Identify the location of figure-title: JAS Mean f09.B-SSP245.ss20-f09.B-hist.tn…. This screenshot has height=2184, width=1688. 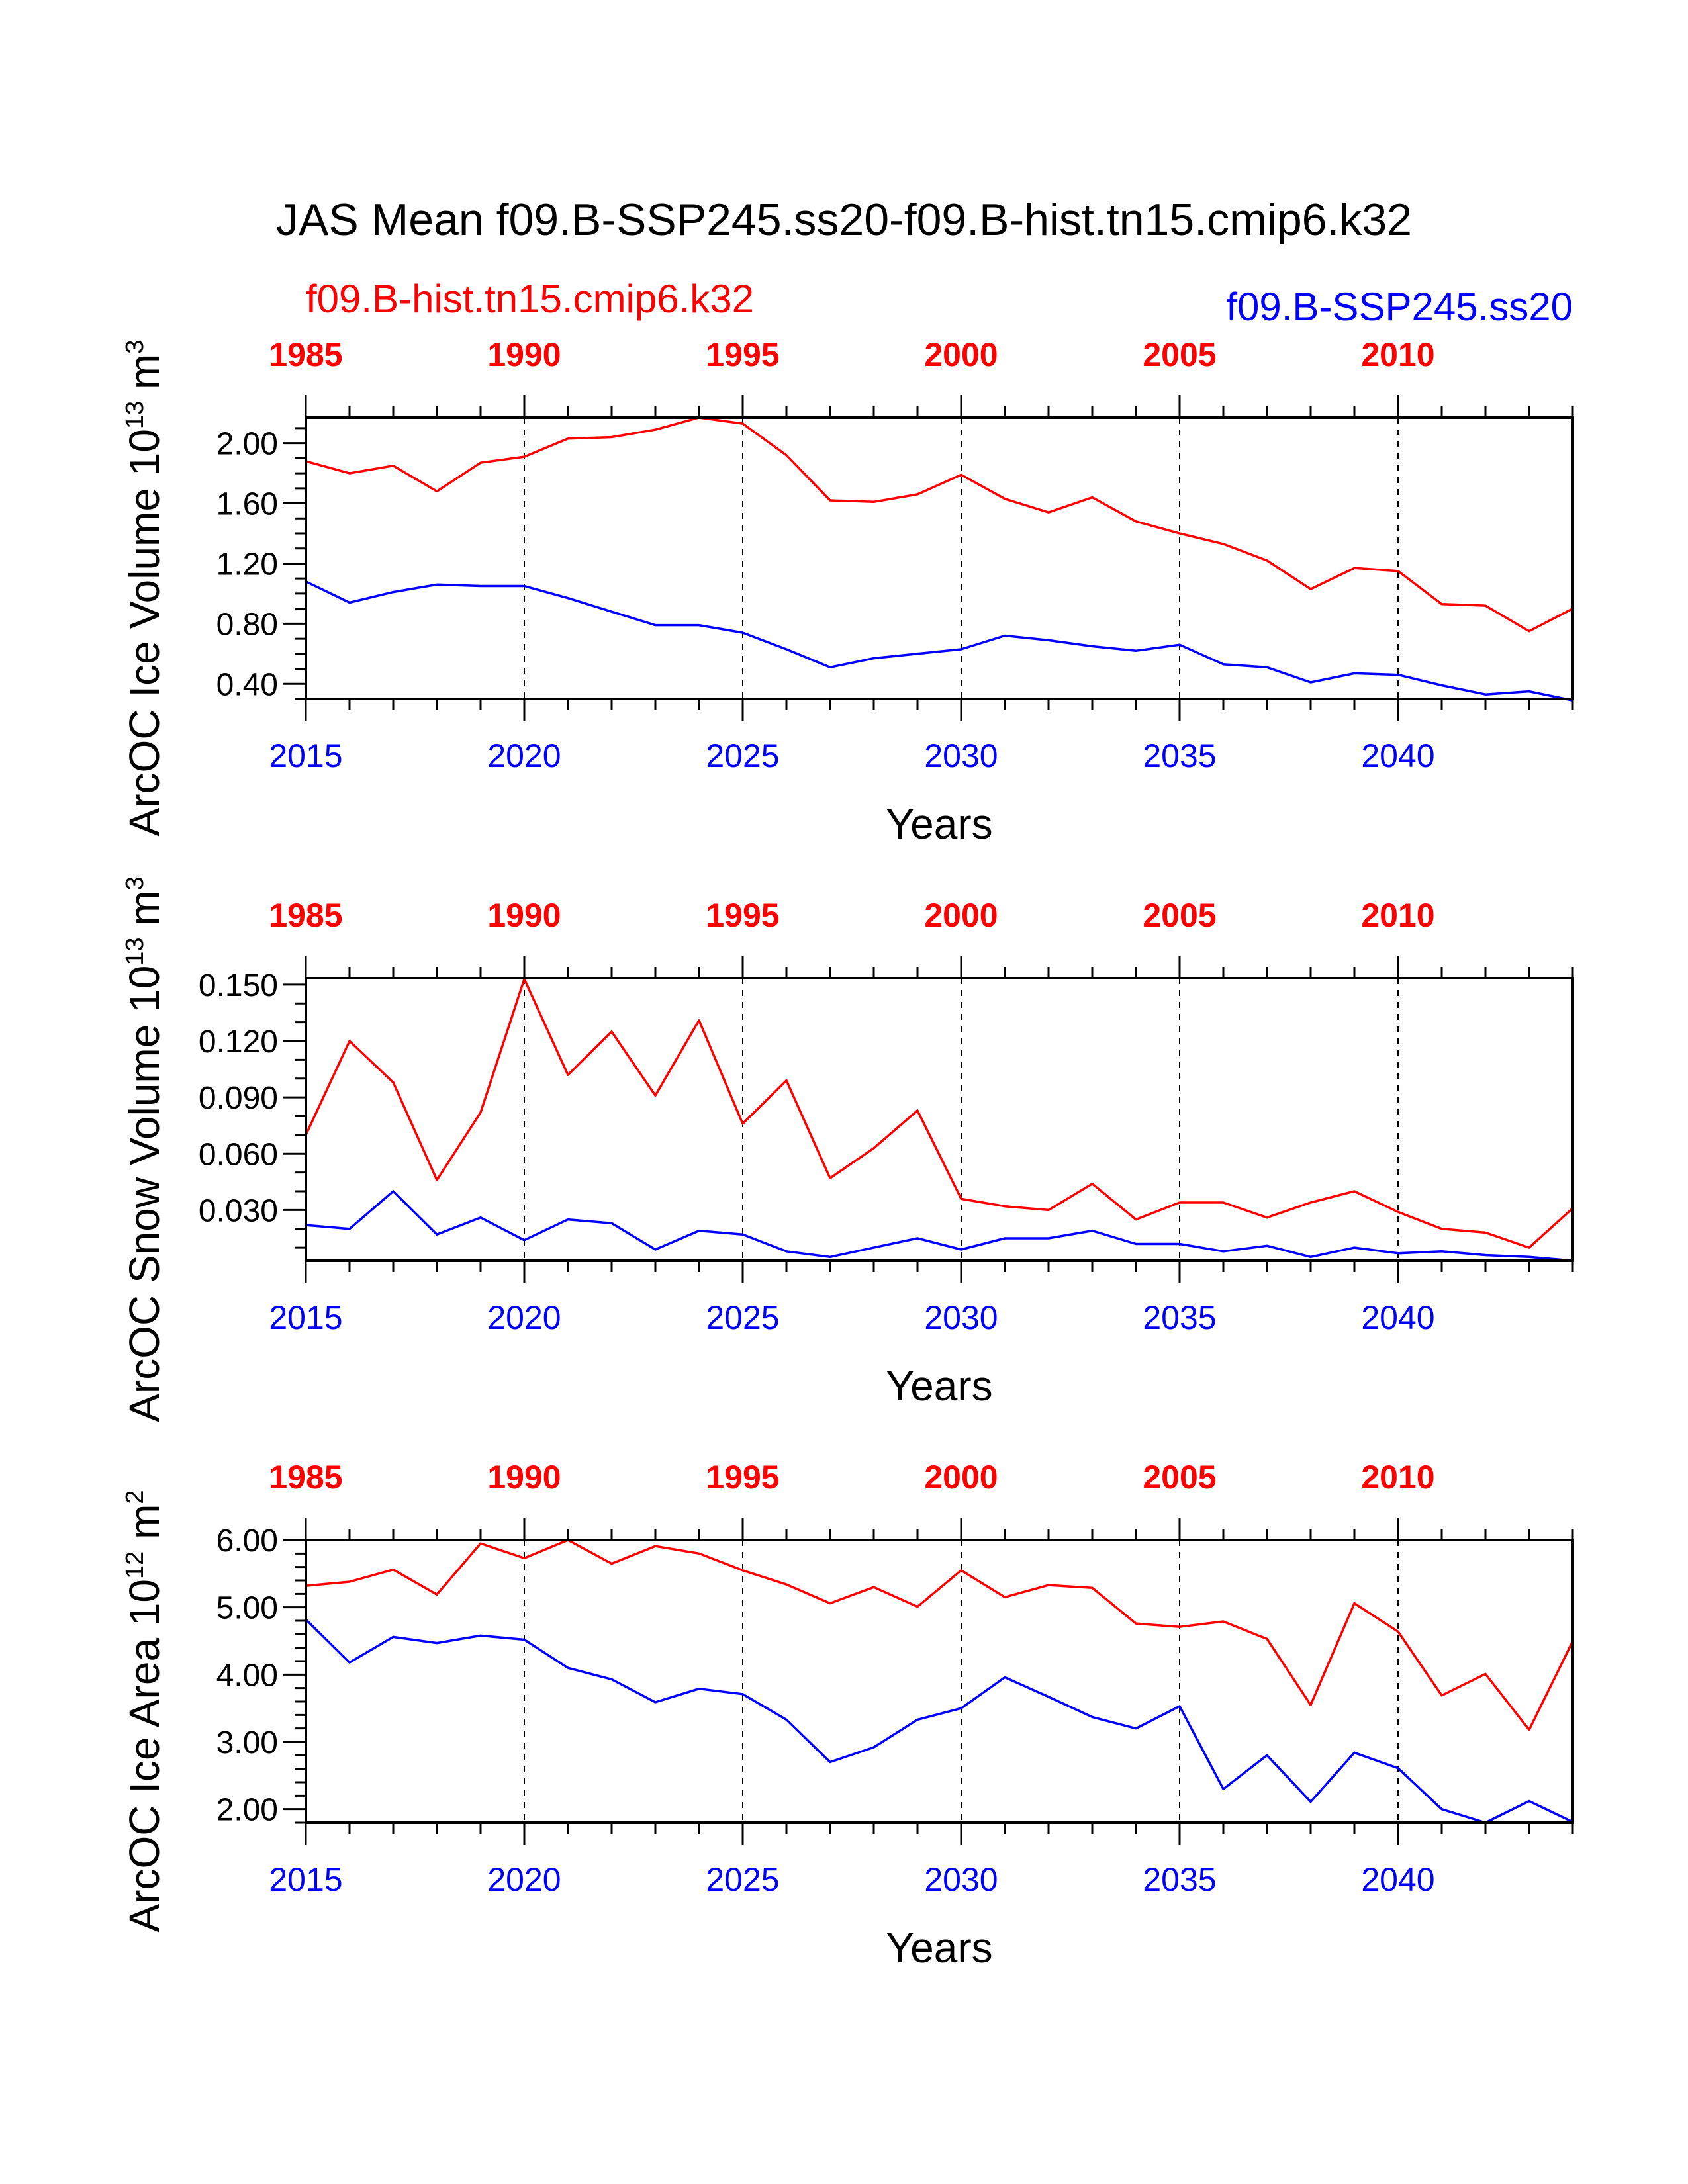
(844, 220).